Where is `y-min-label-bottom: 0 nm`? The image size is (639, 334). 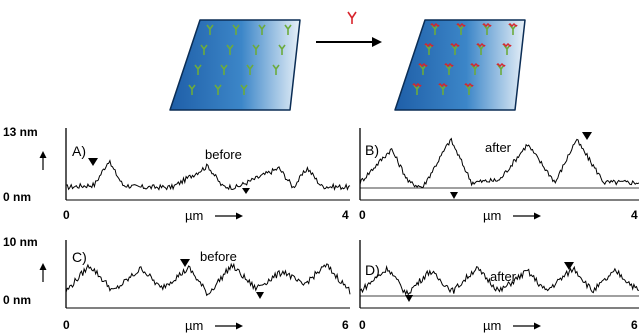
y-min-label-bottom: 0 nm is located at coordinates (17, 300).